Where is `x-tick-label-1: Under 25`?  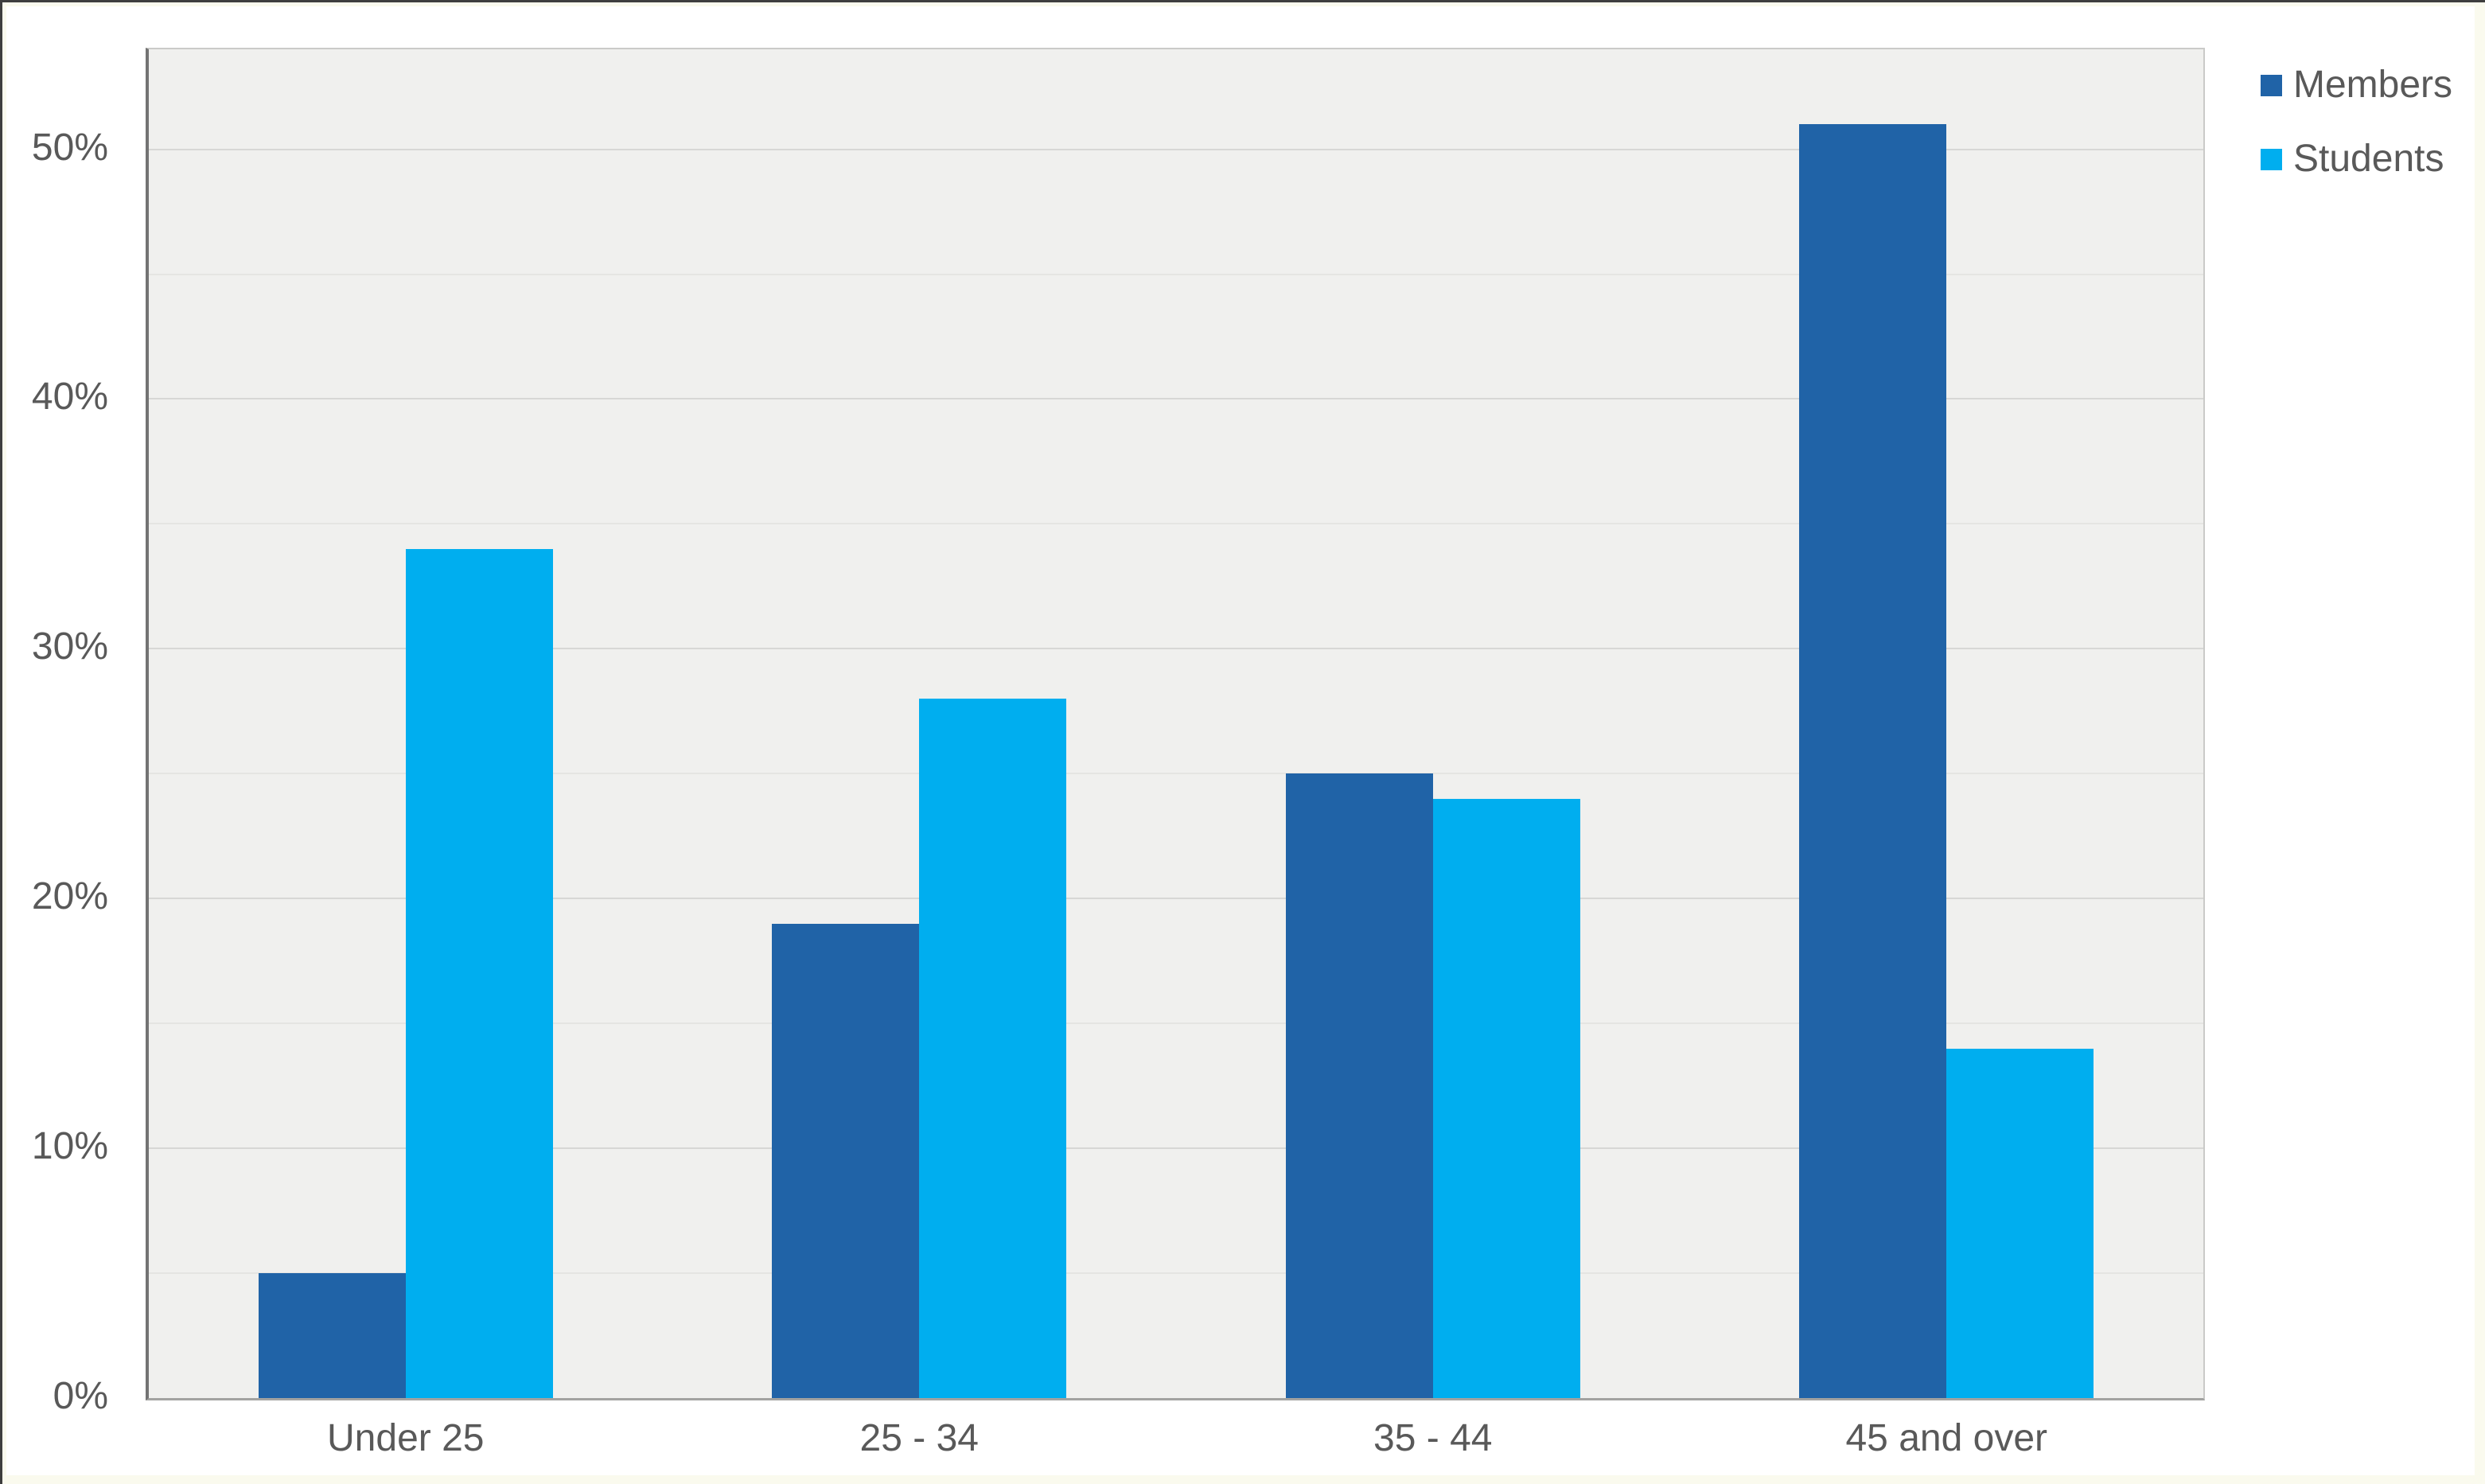 x-tick-label-1: Under 25 is located at coordinates (406, 1438).